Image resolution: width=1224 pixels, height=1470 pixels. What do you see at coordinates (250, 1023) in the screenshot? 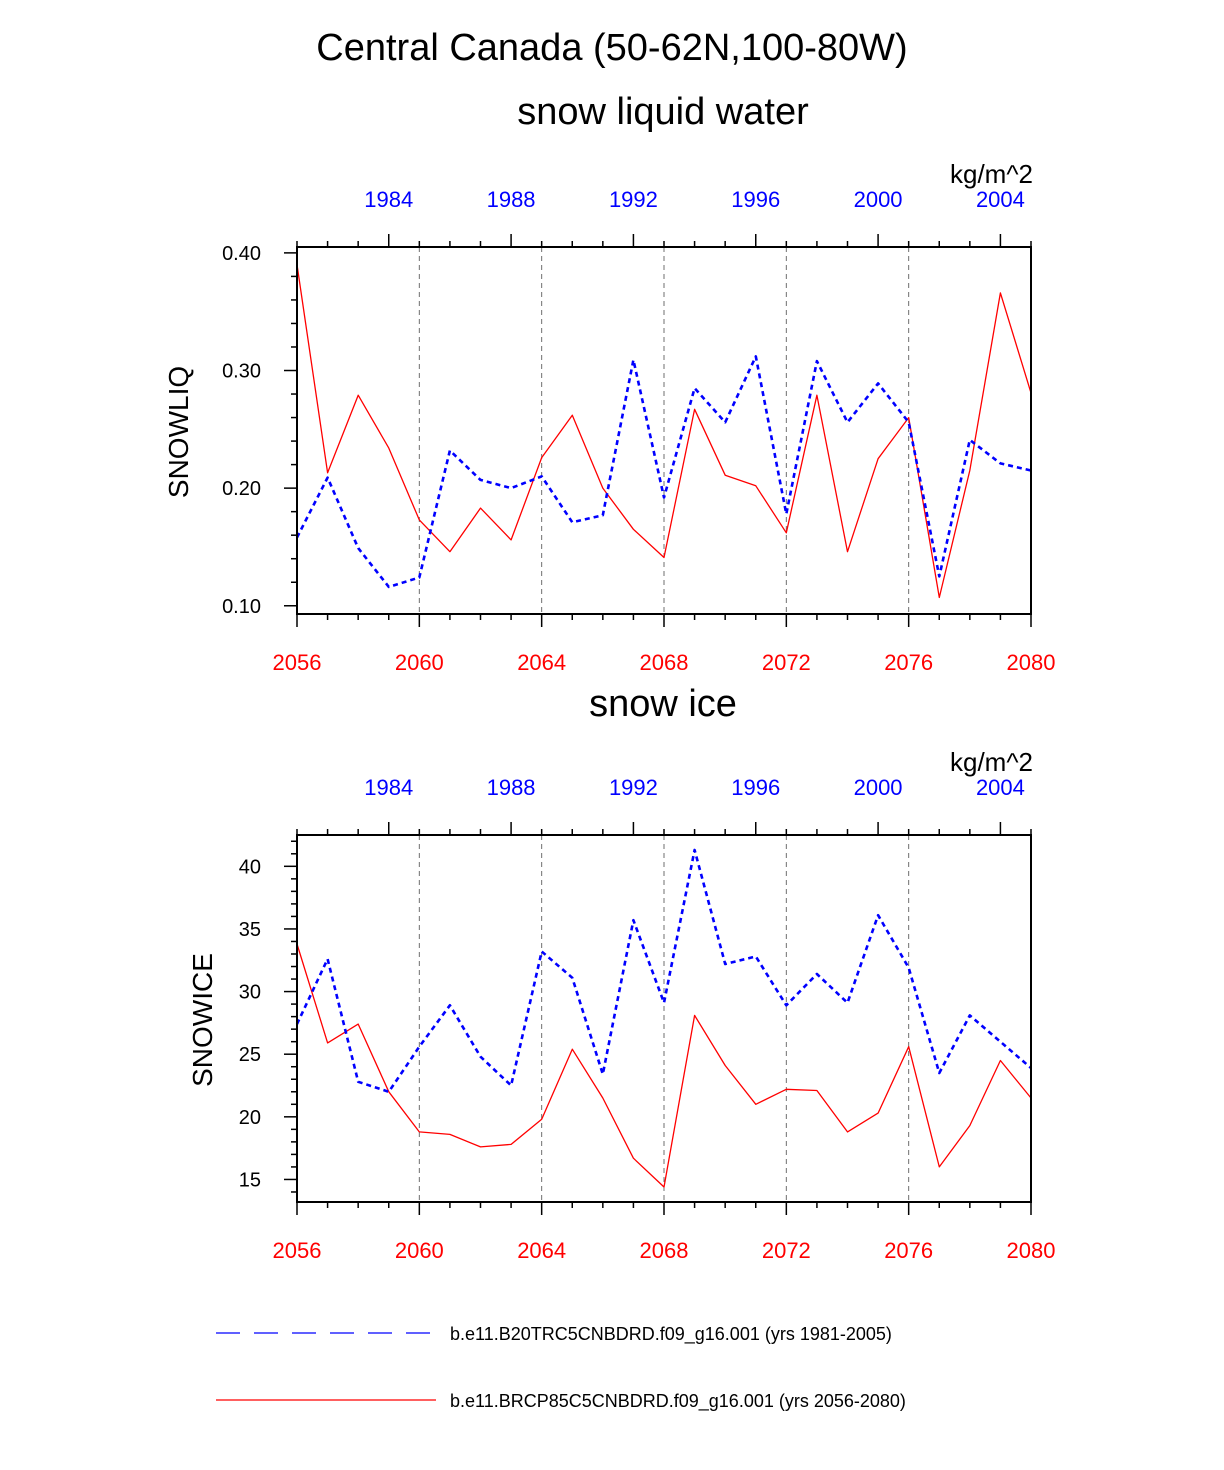
I see `y-tick-labels: 15 20 25 30 35 40` at bounding box center [250, 1023].